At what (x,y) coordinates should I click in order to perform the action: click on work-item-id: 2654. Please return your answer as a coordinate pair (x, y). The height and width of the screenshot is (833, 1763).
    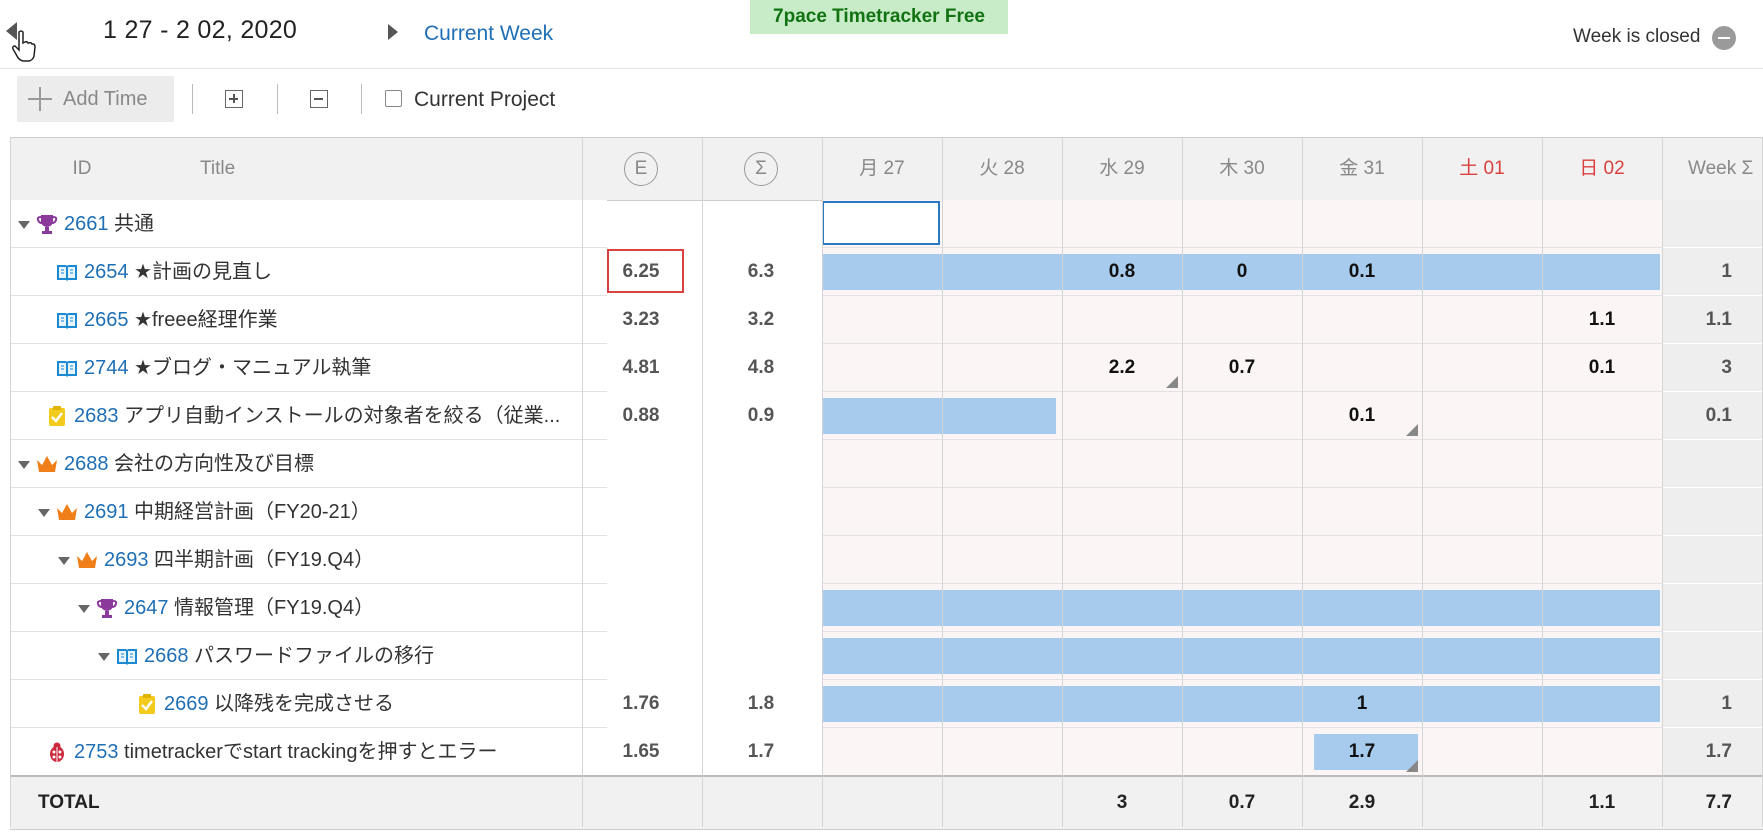
    Looking at the image, I should click on (106, 272).